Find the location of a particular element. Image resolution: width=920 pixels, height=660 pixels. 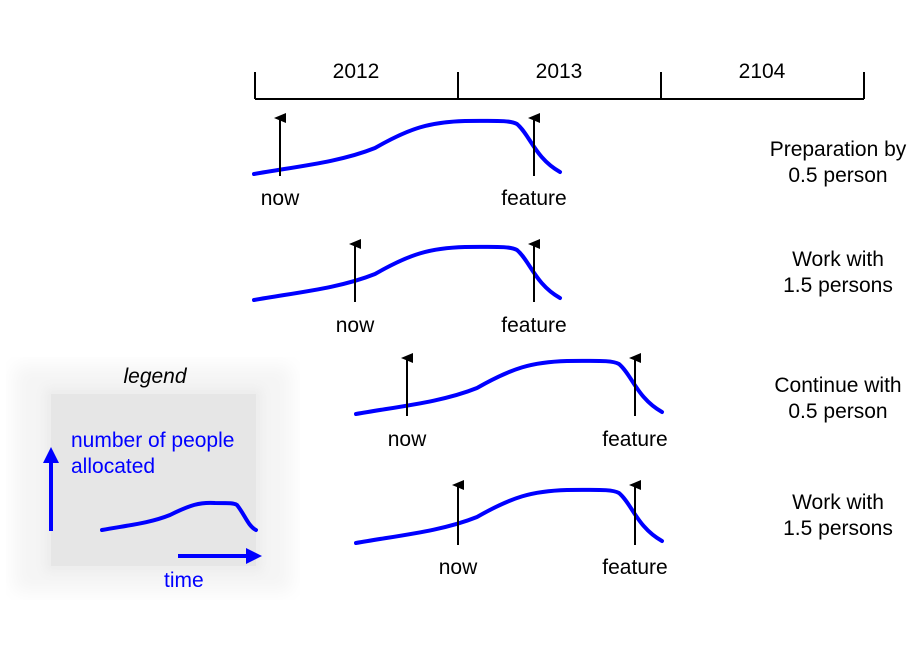

row-1-feature-label: feature is located at coordinates (534, 198).